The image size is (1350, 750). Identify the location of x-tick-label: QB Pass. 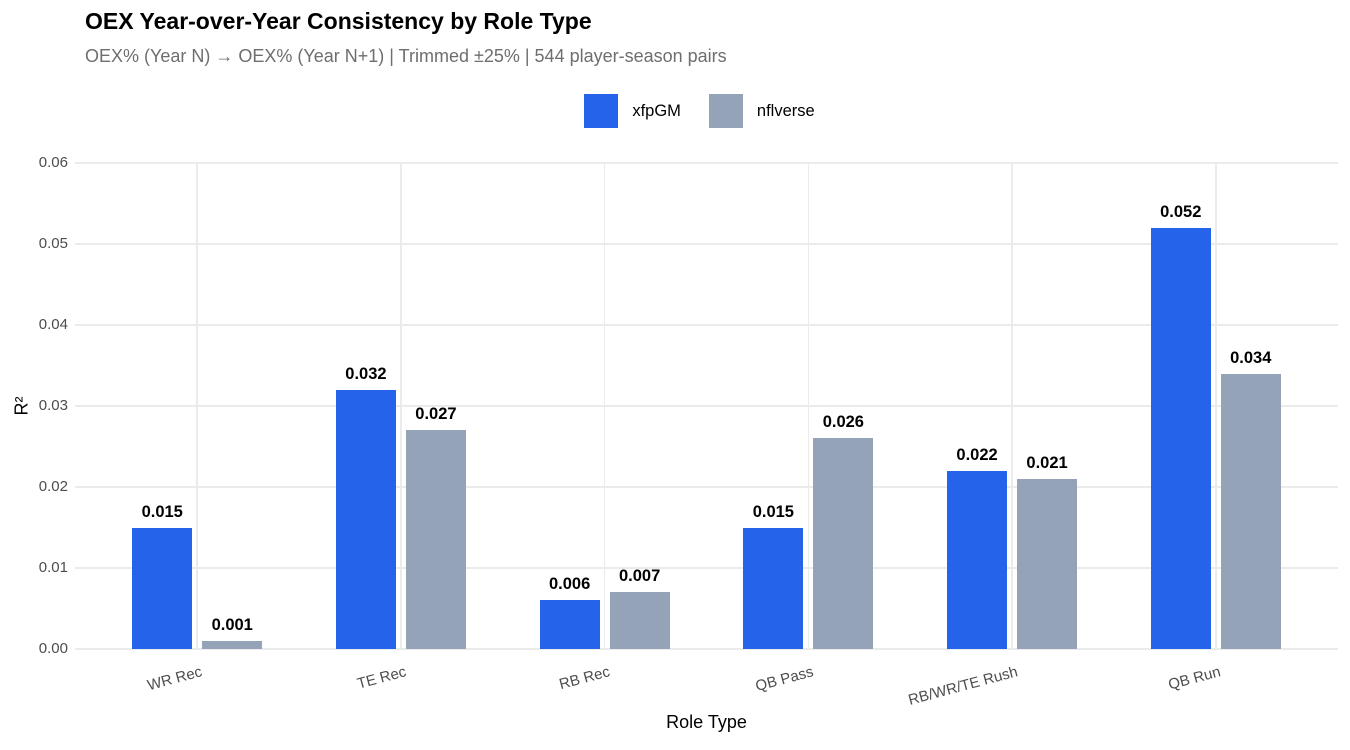
(784, 679).